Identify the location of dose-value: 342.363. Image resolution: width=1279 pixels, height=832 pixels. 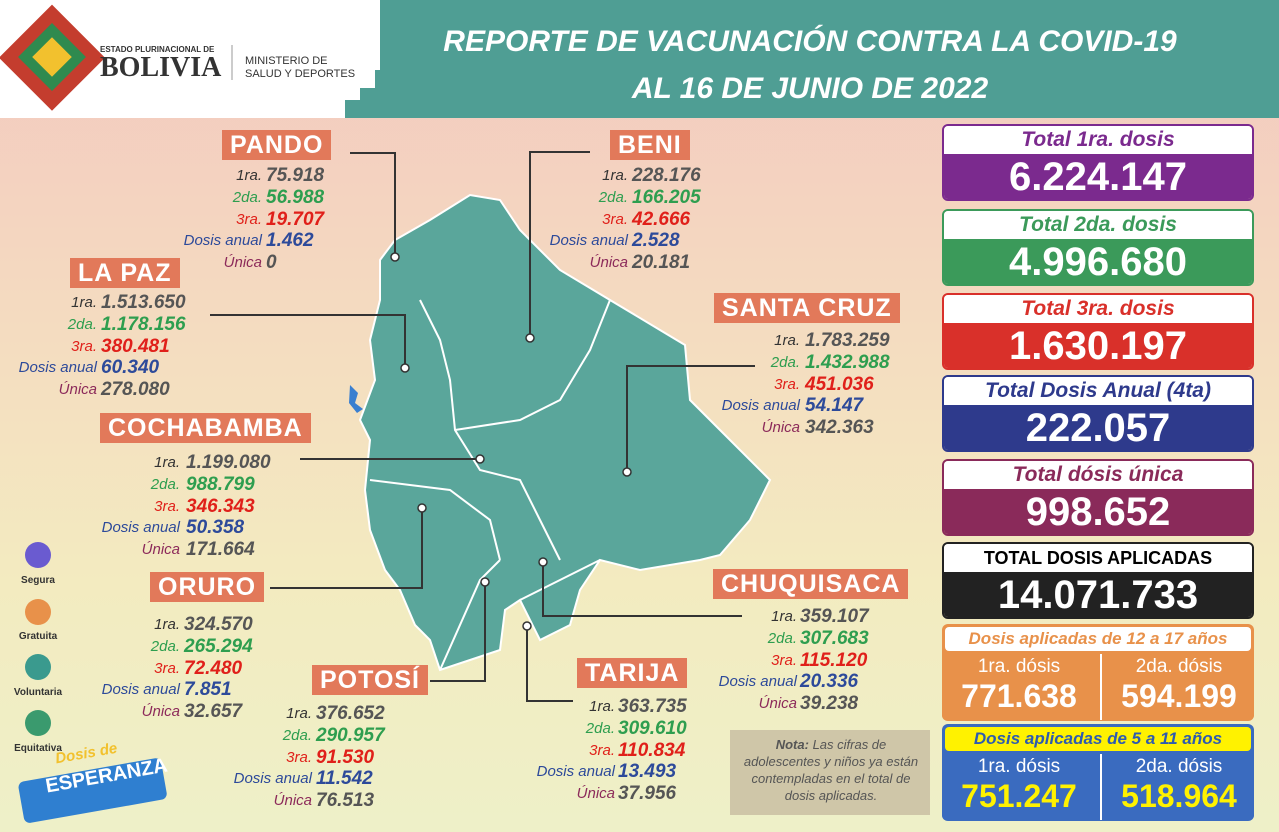
(839, 428).